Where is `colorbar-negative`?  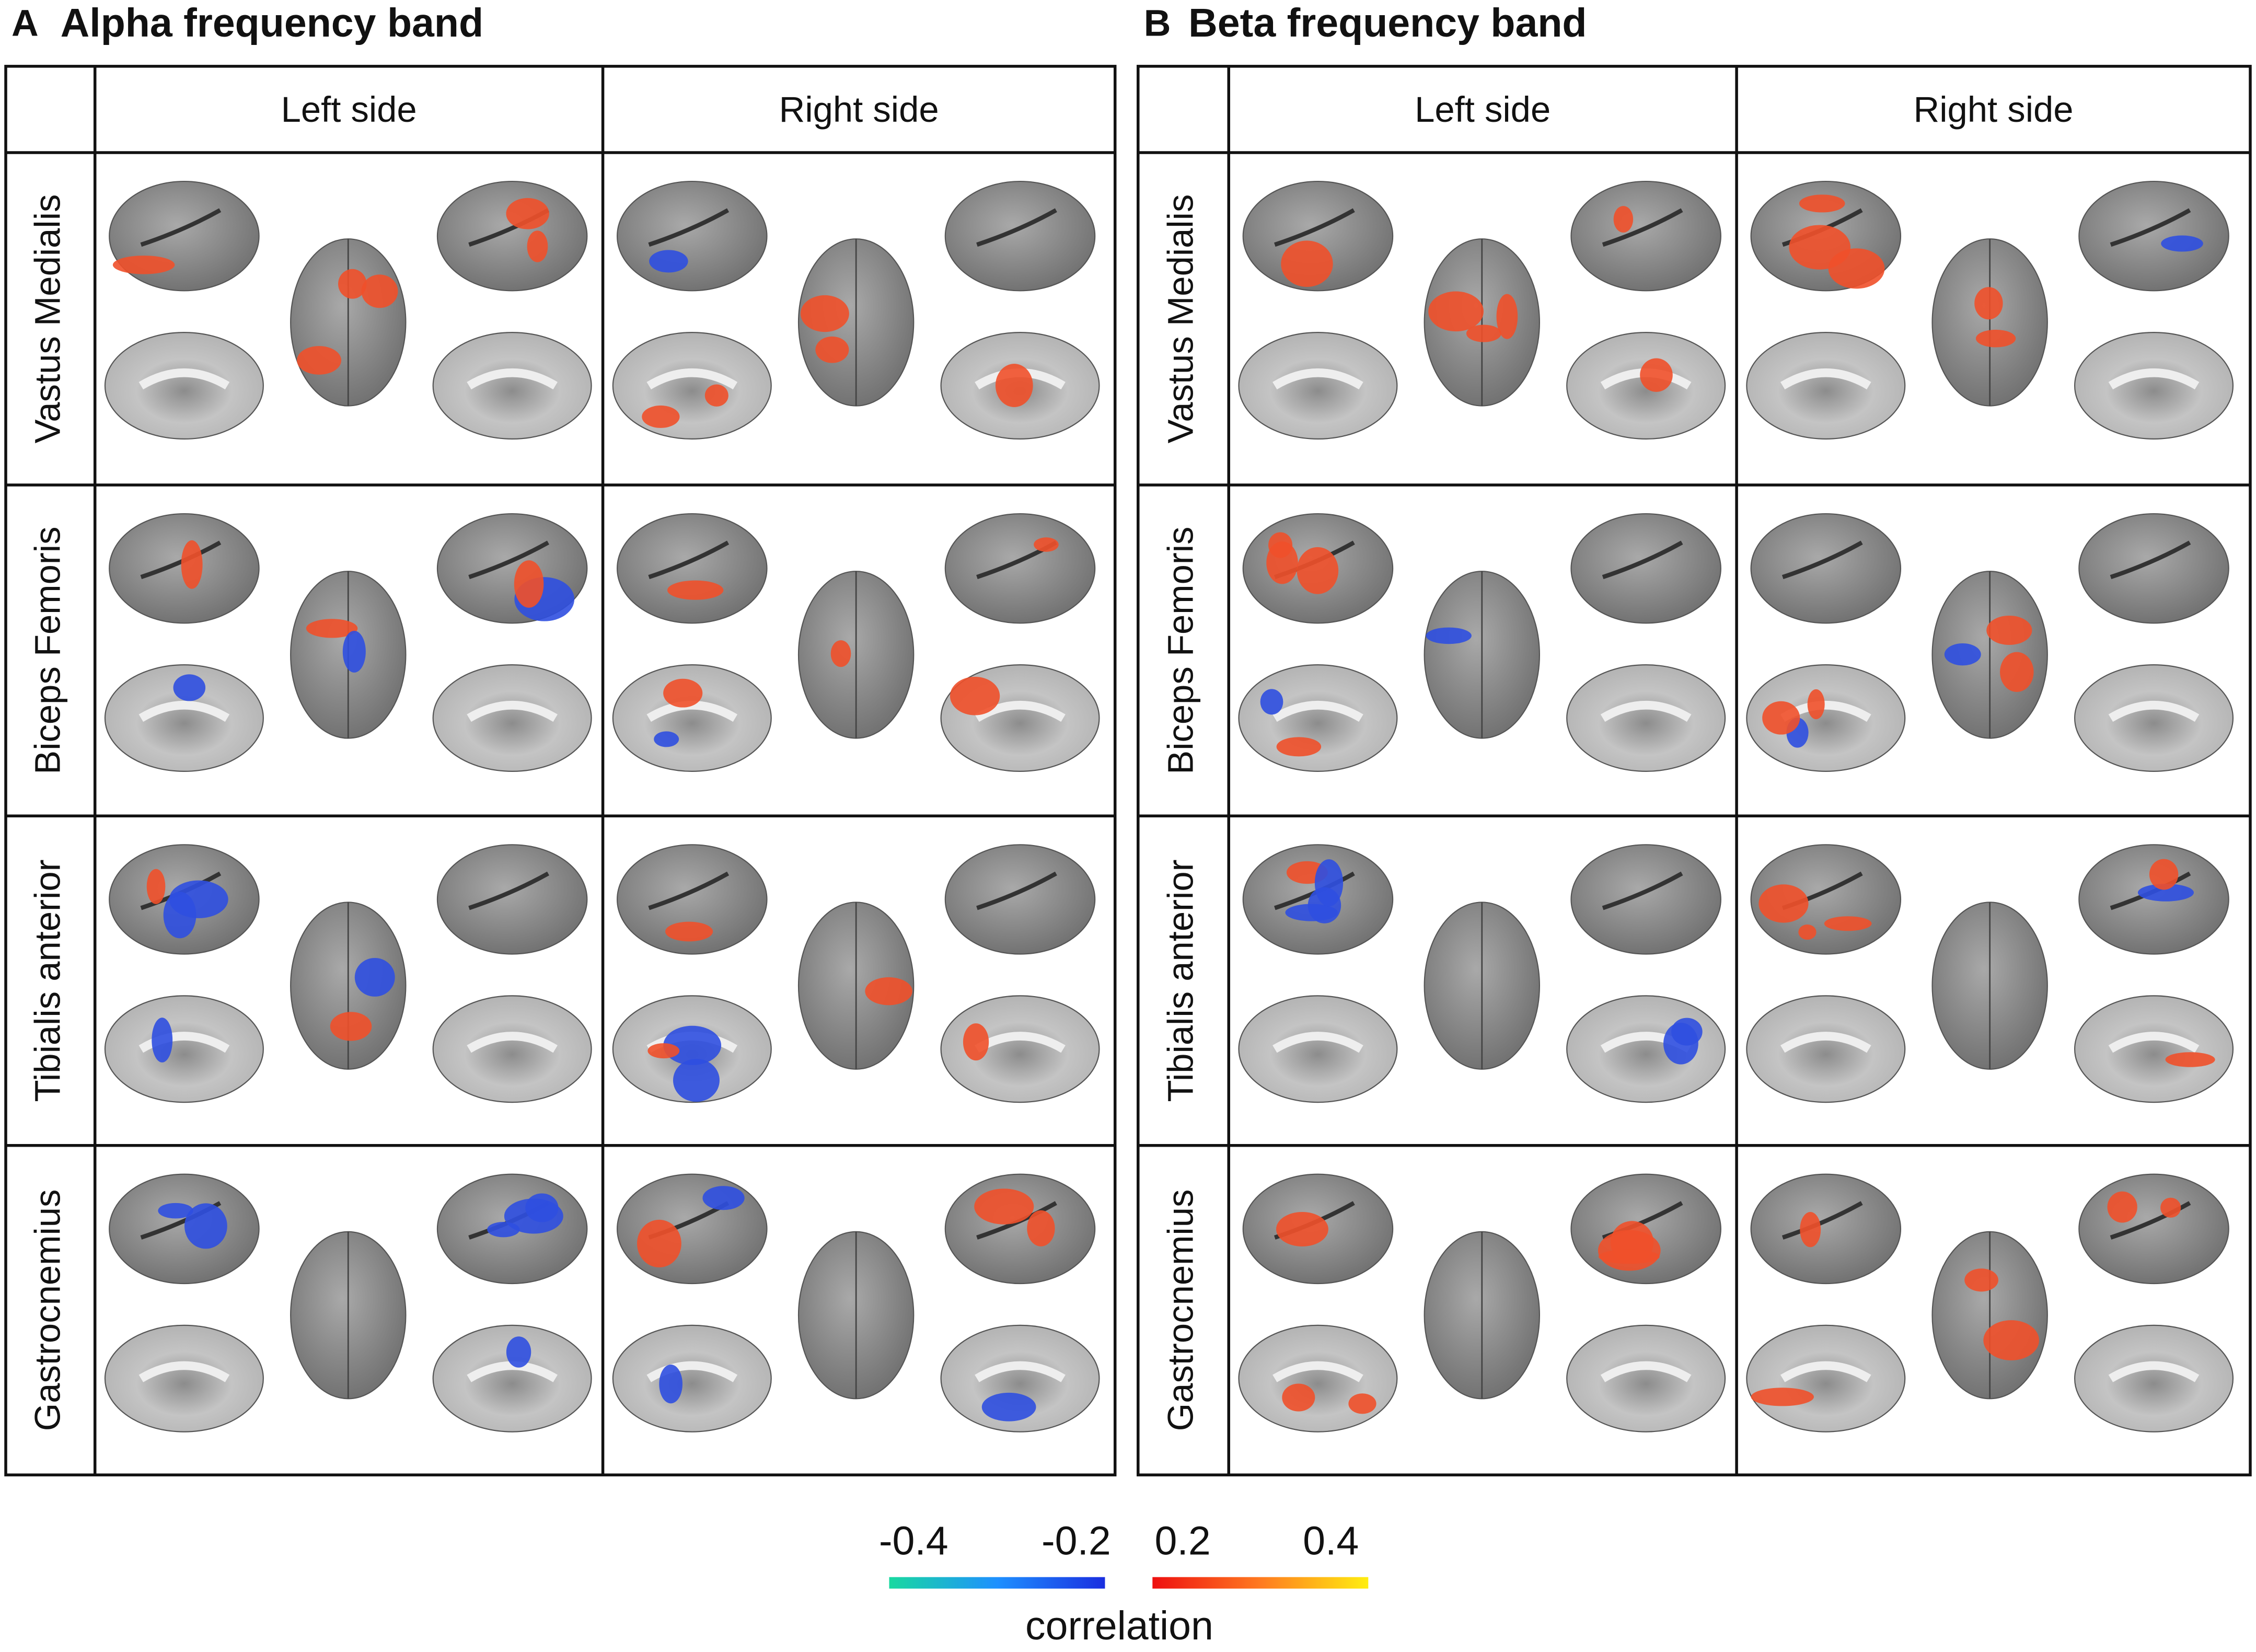
colorbar-negative is located at coordinates (997, 1583).